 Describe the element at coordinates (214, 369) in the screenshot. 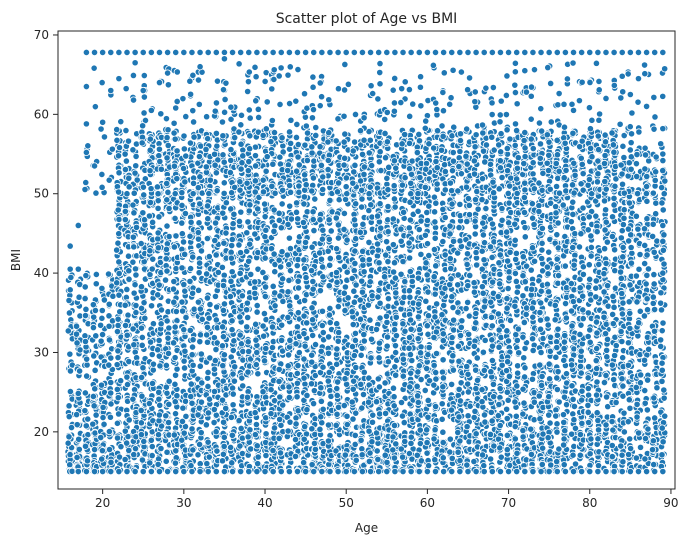

I see `scatter-point-1975` at that location.